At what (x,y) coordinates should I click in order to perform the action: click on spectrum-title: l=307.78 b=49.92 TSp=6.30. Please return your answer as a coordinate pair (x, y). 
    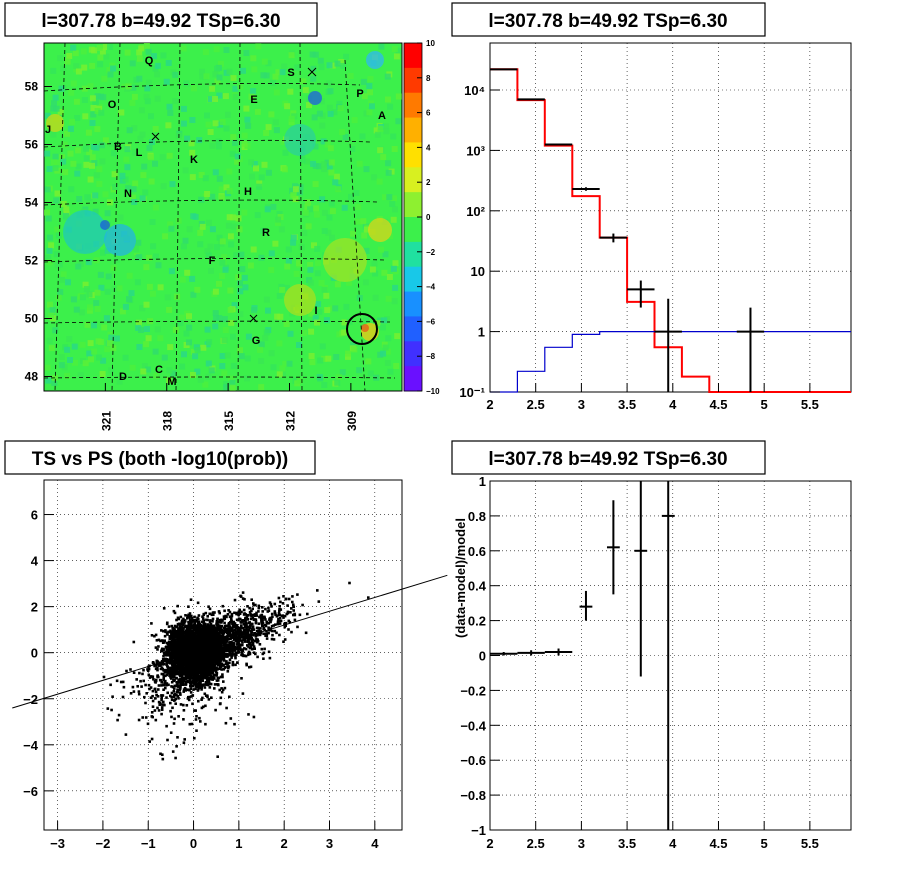
    Looking at the image, I should click on (607, 21).